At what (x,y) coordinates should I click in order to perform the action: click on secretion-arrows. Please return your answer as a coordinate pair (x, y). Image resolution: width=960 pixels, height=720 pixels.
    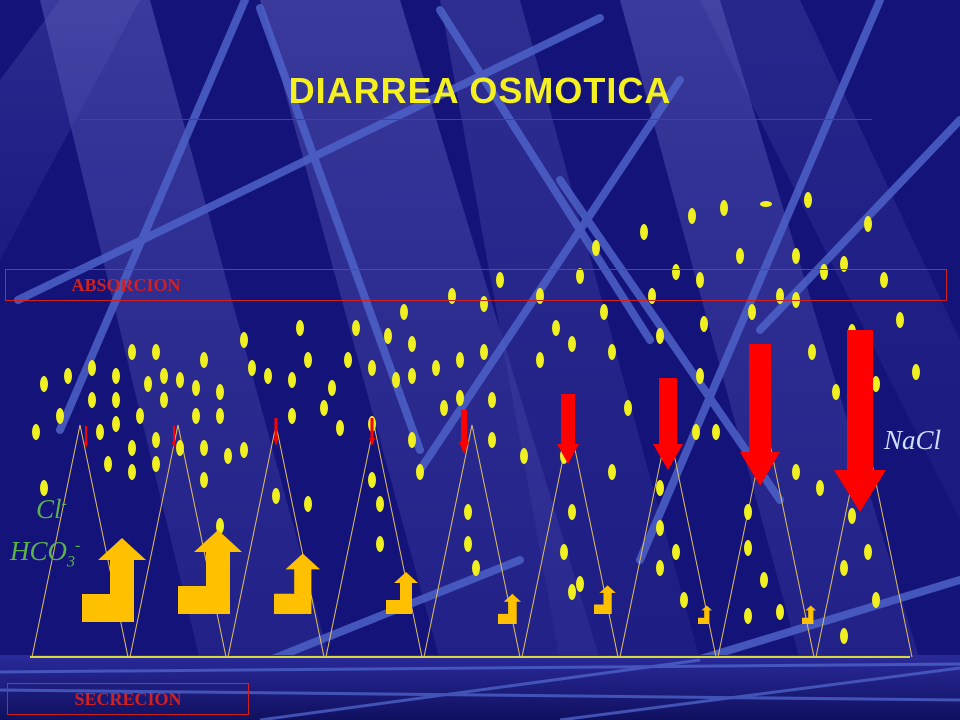
    Looking at the image, I should click on (449, 577).